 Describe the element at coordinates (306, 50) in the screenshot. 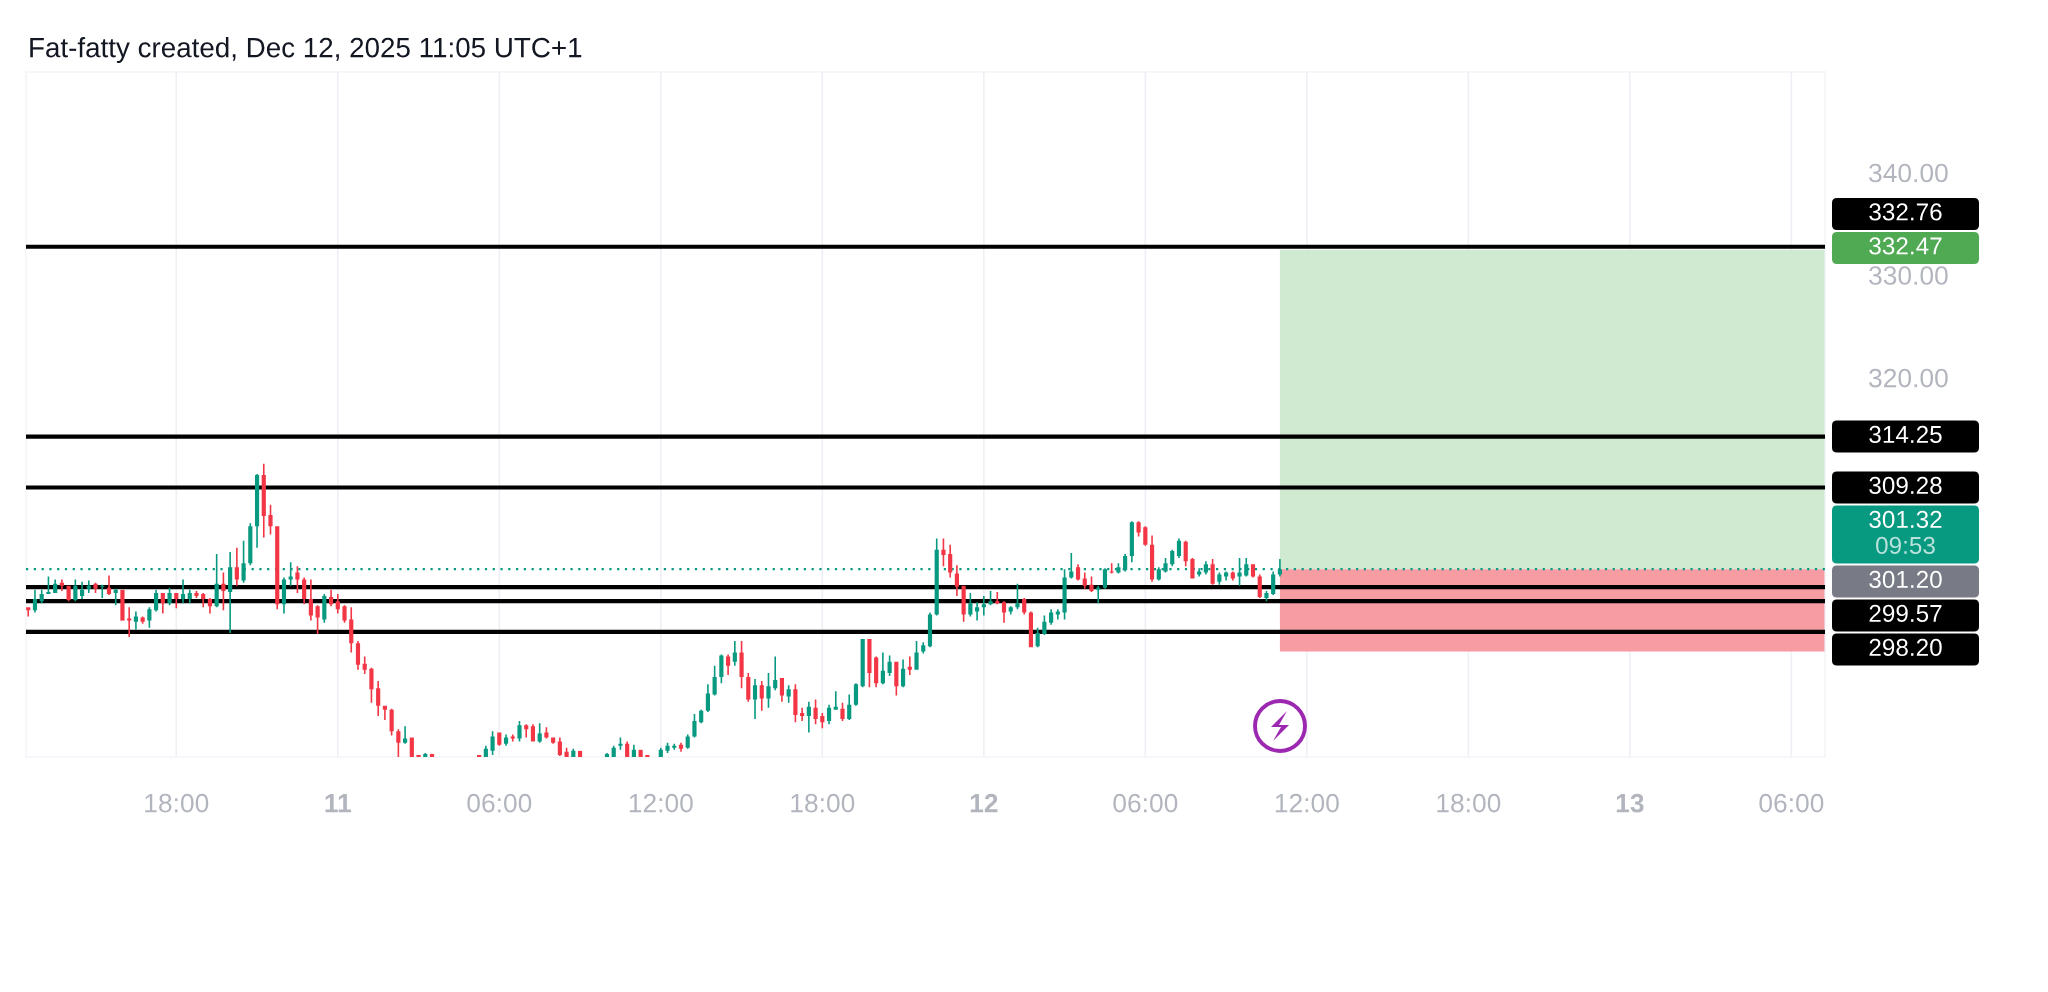

I see `chart-title: Fat-fatty created, Dec 12, 2025 11:05 UTC+1` at that location.